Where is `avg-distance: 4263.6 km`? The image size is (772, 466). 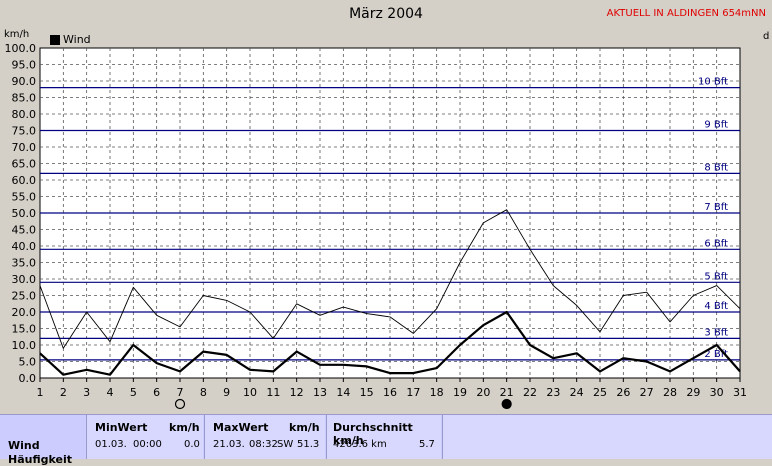
avg-distance: 4263.6 km is located at coordinates (360, 444).